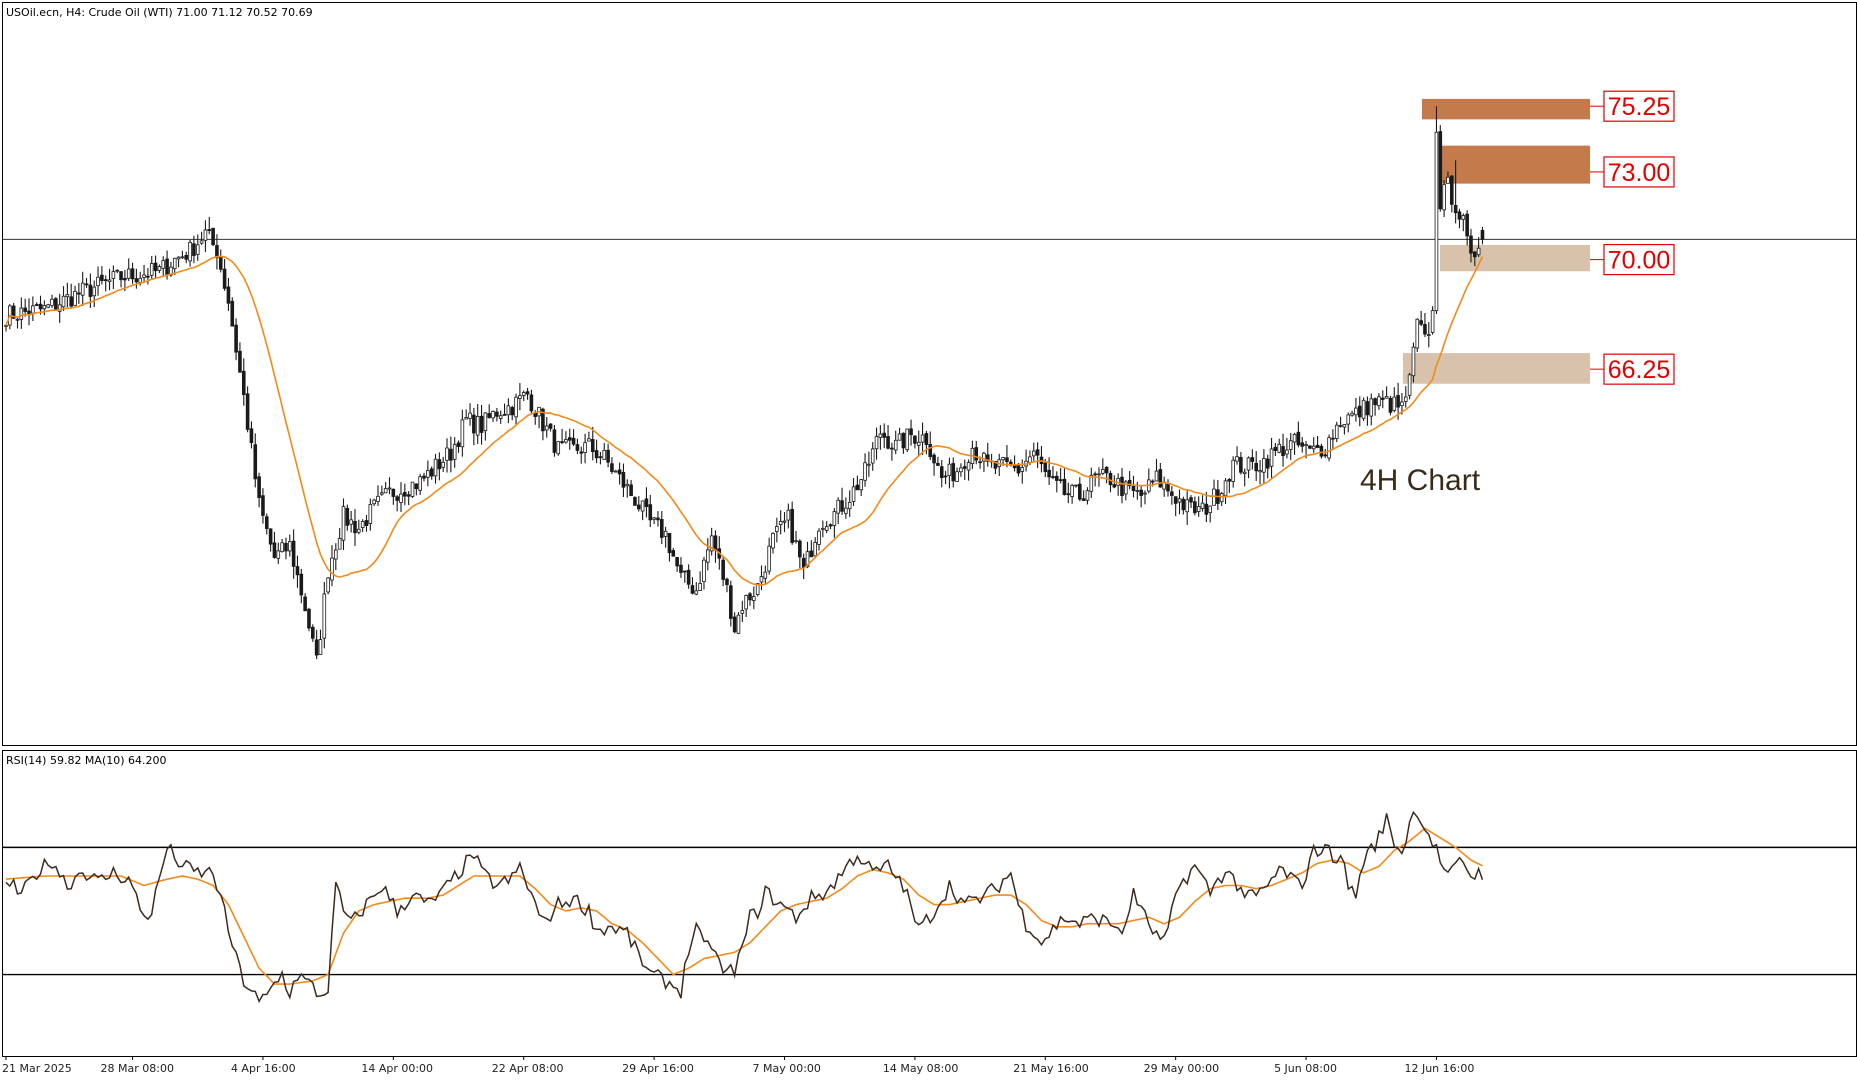 This screenshot has height=1080, width=1857. What do you see at coordinates (1515, 258) in the screenshot?
I see `level-band` at bounding box center [1515, 258].